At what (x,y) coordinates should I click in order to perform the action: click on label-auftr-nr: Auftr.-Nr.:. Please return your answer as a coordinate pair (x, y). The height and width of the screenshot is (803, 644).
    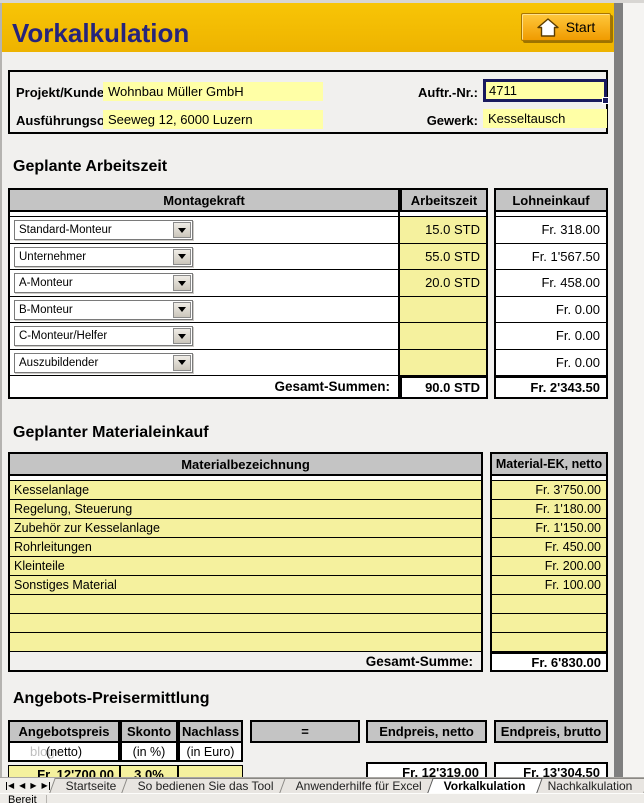
    Looking at the image, I should click on (448, 92).